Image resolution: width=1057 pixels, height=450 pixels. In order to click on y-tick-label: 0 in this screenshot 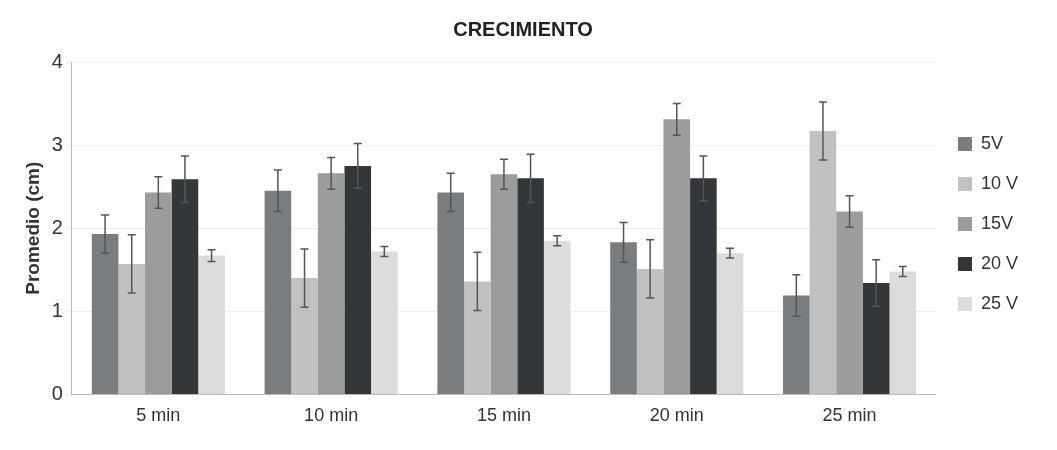, I will do `click(57, 392)`.